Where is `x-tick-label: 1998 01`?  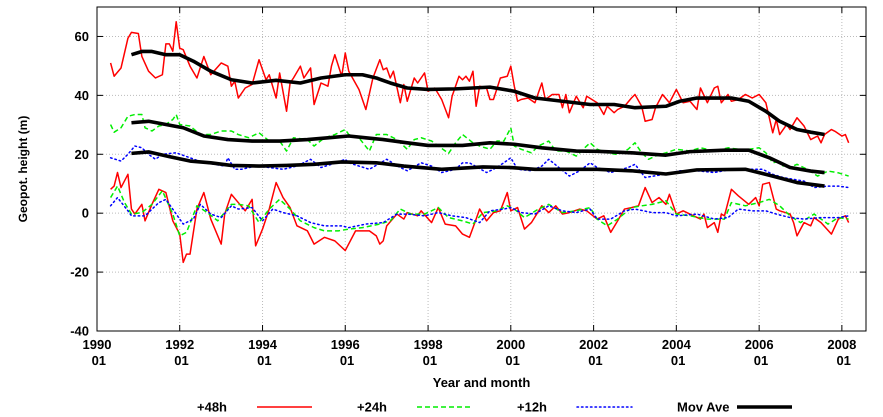
x-tick-label: 1998 01 is located at coordinates (428, 352).